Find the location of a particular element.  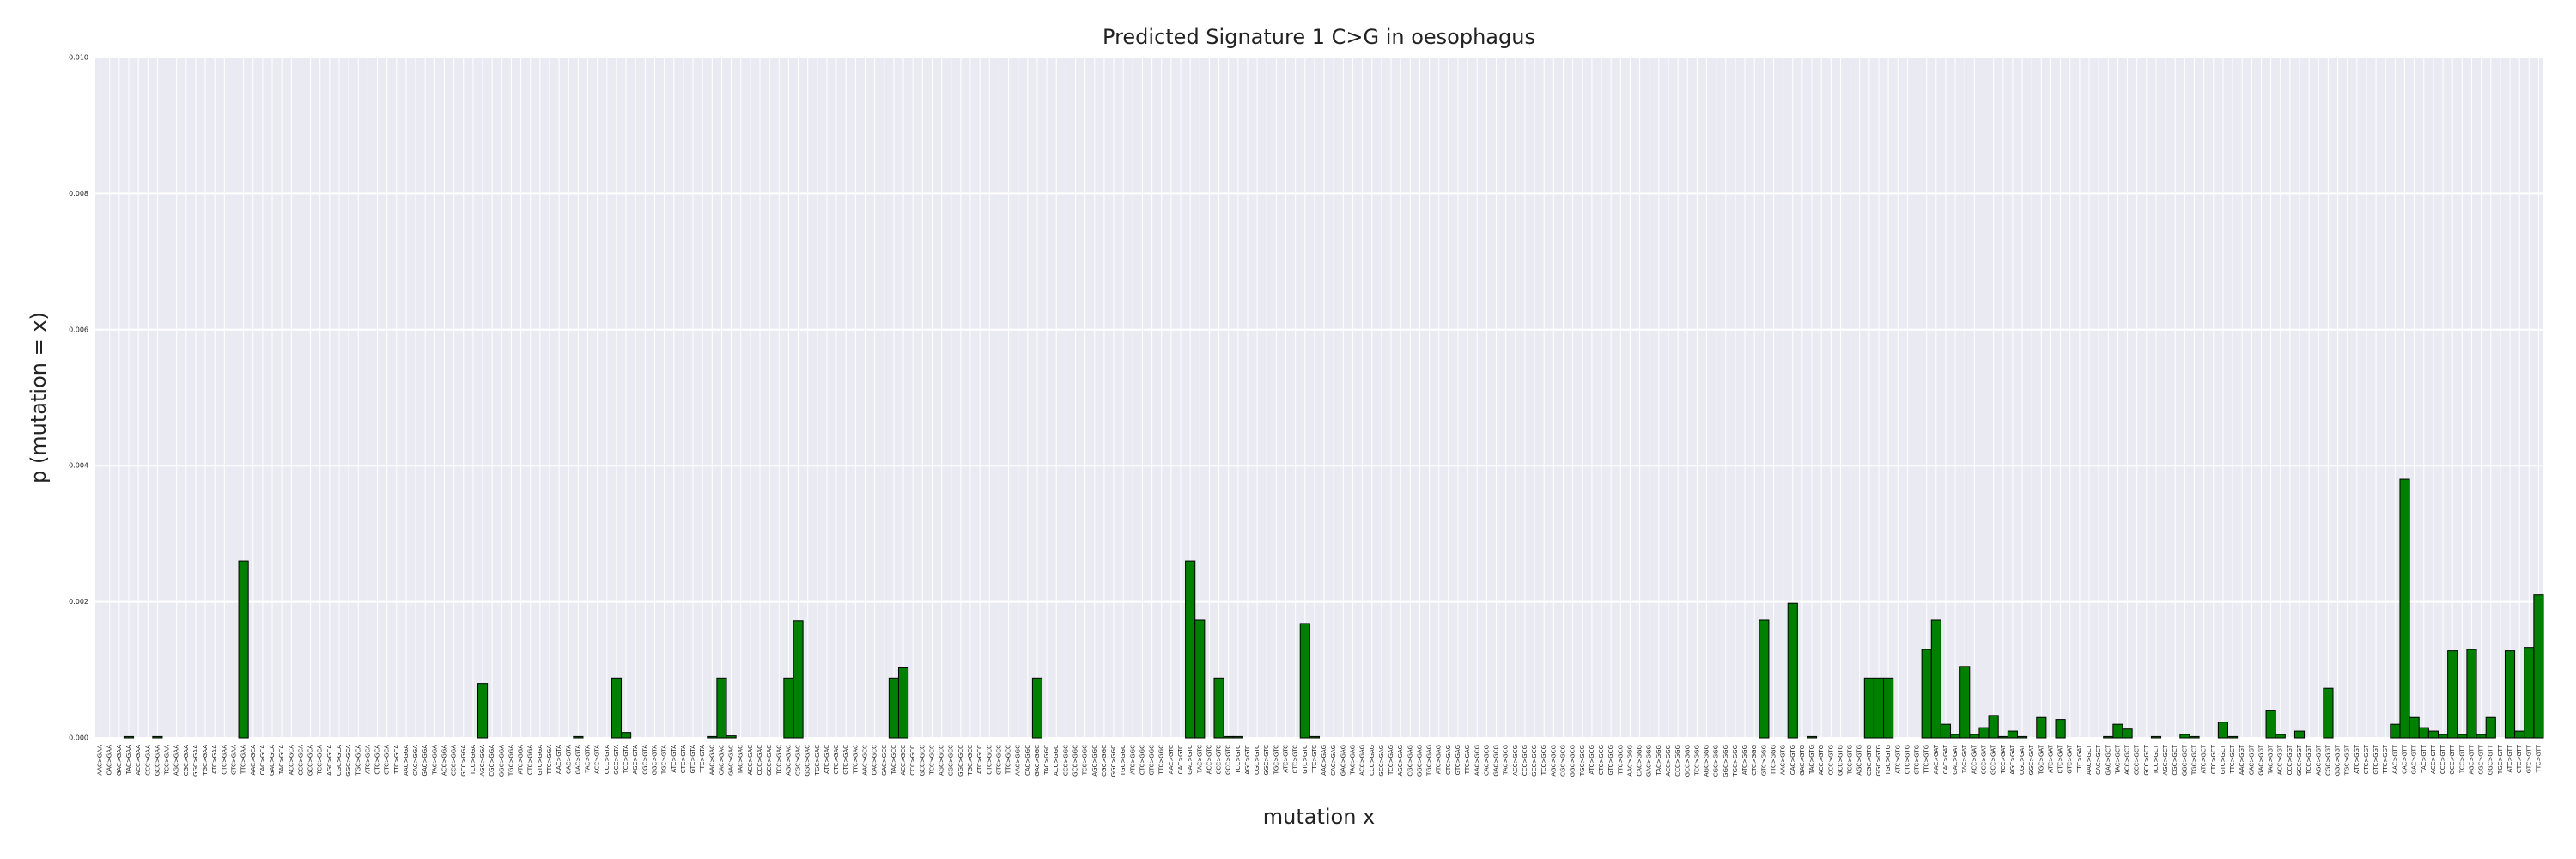

x-tick-label: CGC>GGA is located at coordinates (492, 761).